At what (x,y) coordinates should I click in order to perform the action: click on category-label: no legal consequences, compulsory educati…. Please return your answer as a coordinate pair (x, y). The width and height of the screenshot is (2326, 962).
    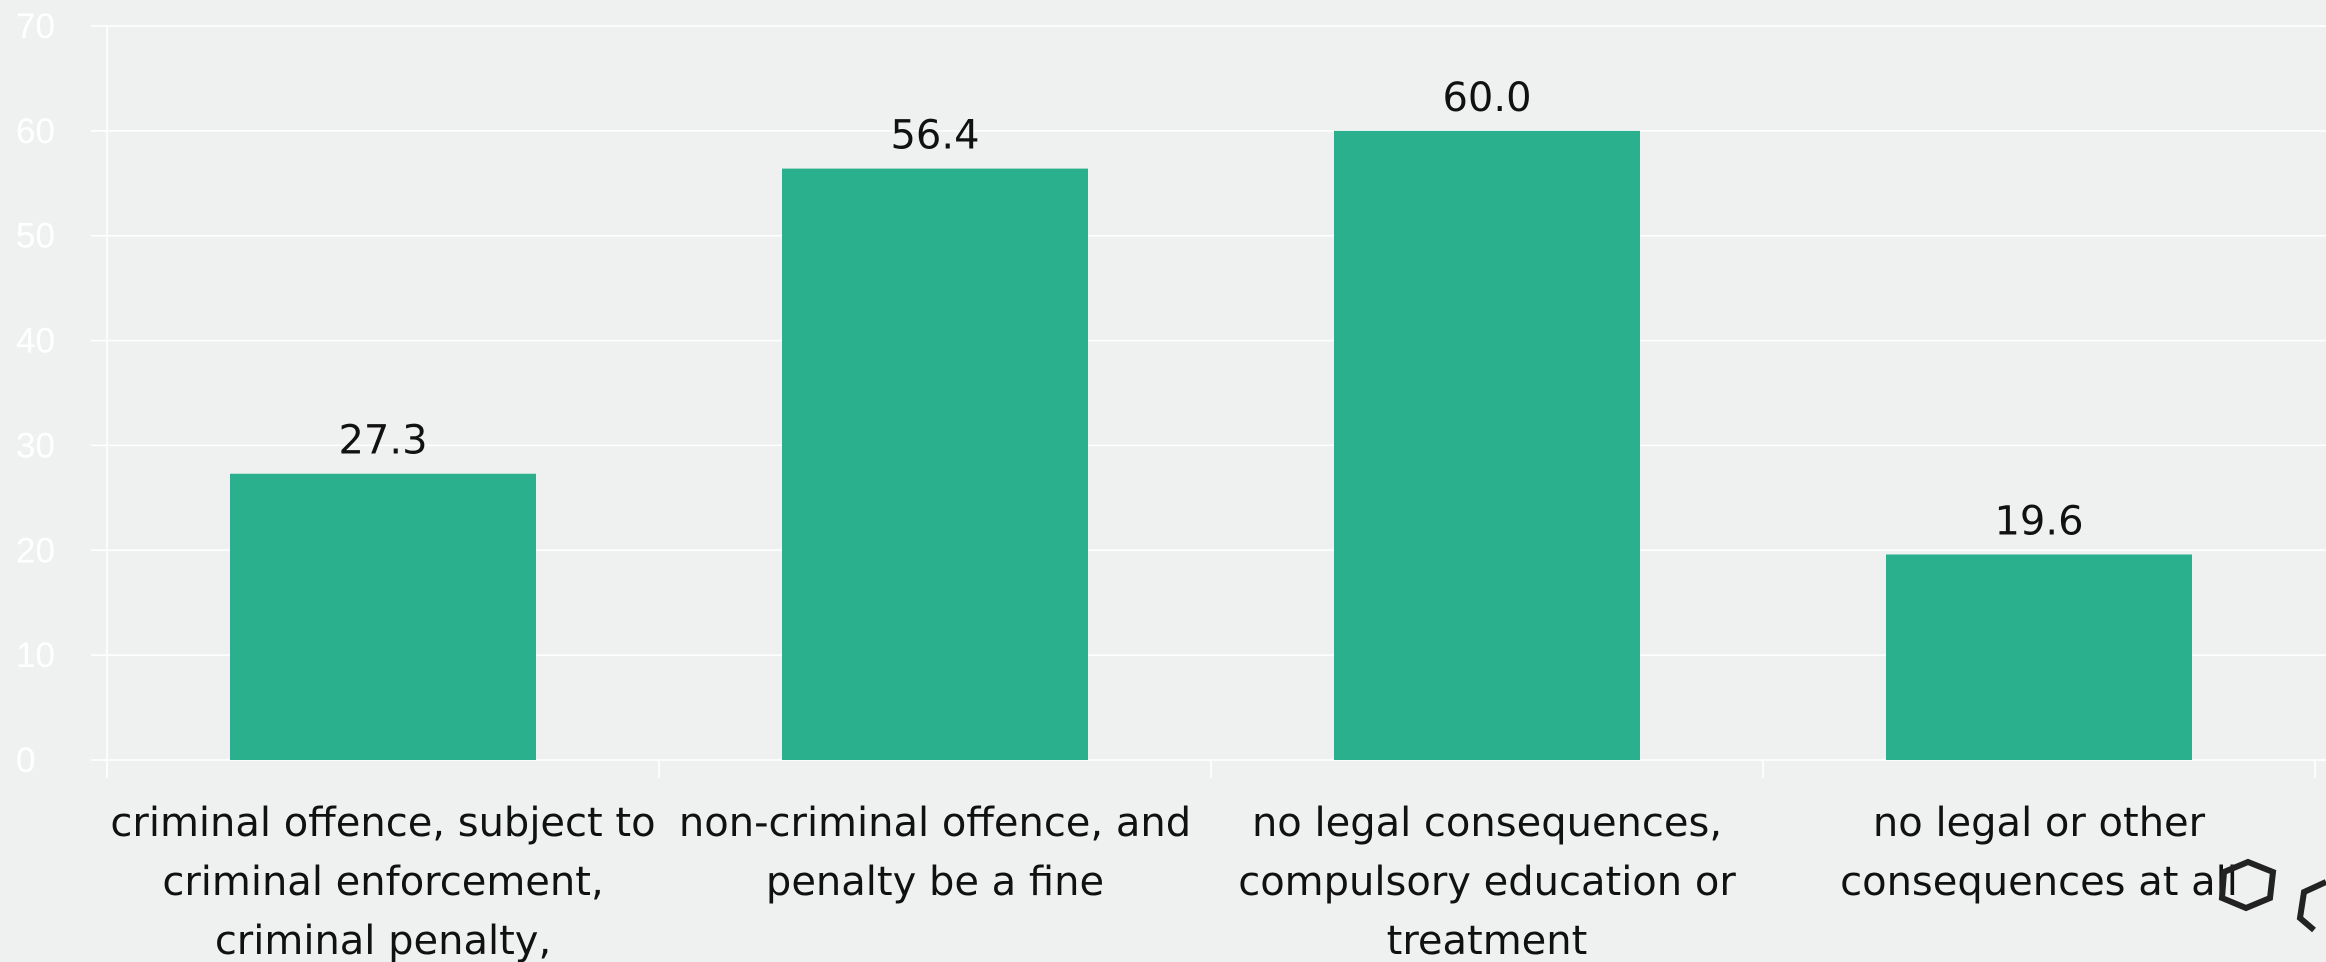
    Looking at the image, I should click on (1487, 881).